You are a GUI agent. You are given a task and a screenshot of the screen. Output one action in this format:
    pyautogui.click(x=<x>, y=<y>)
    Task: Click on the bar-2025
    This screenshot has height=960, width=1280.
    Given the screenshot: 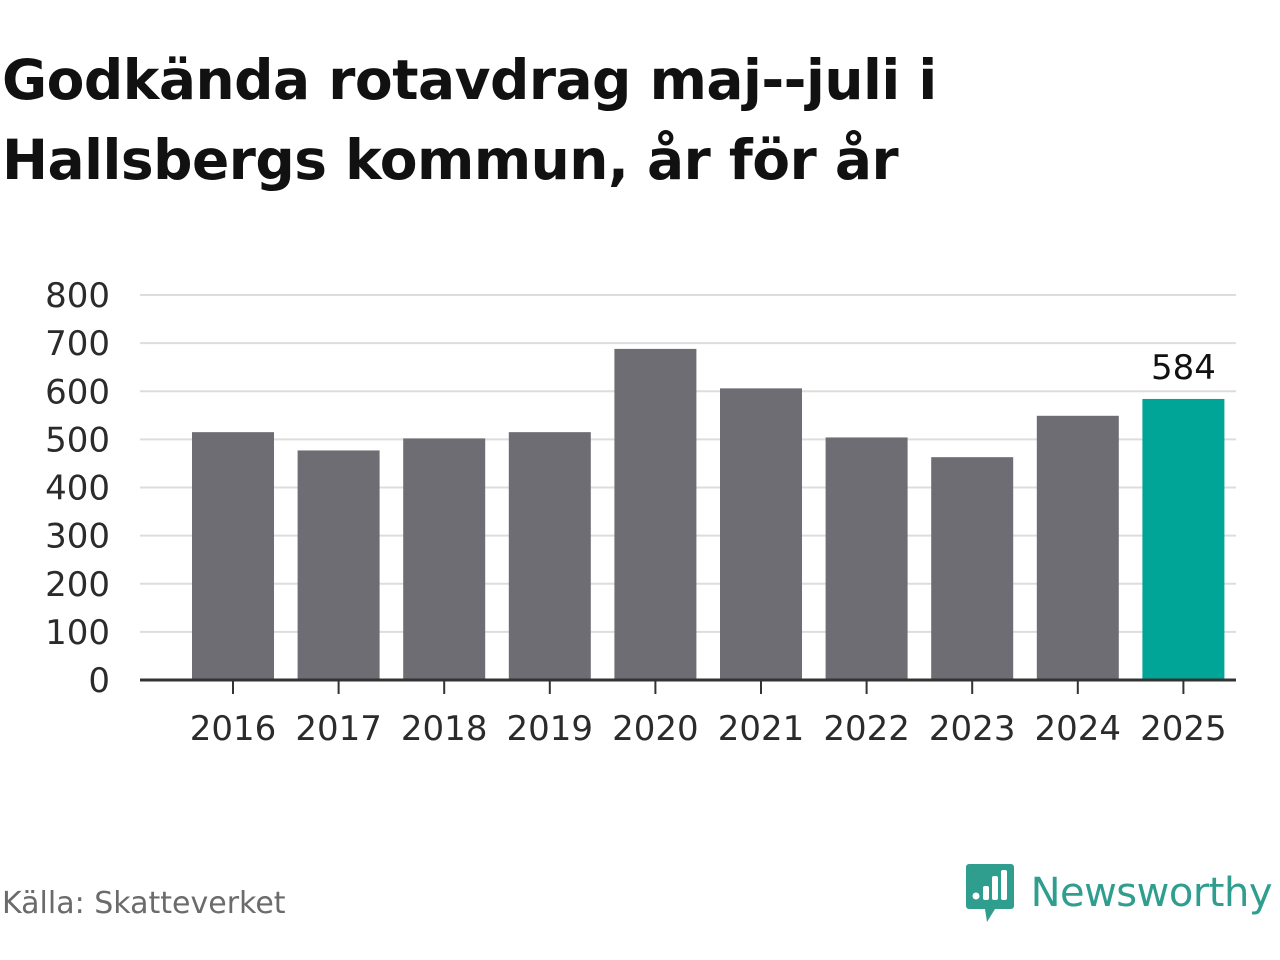 What is the action you would take?
    pyautogui.click(x=1183, y=539)
    